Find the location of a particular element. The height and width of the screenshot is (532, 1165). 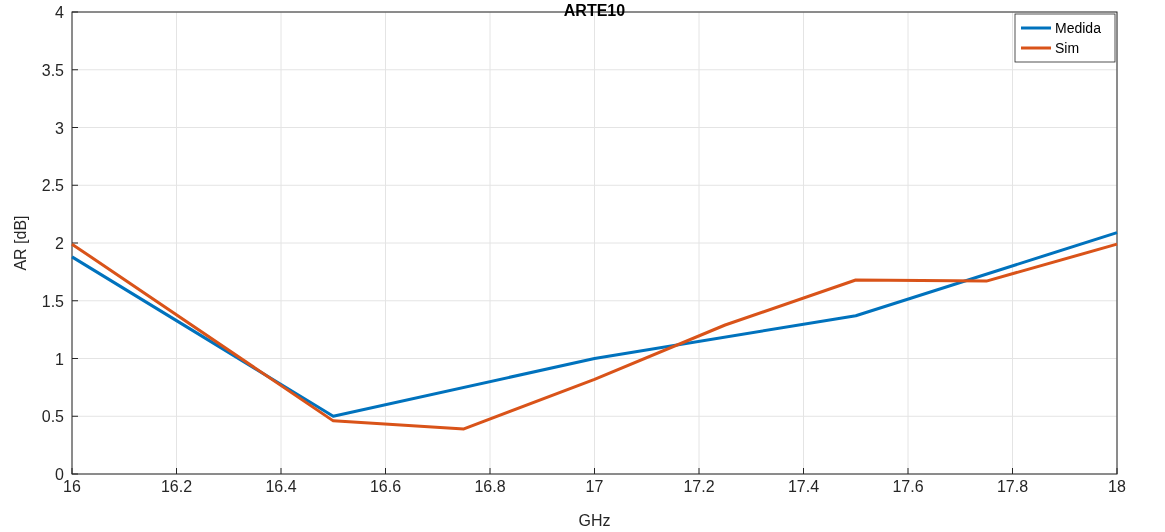

y-tick-label: 3 is located at coordinates (60, 128).